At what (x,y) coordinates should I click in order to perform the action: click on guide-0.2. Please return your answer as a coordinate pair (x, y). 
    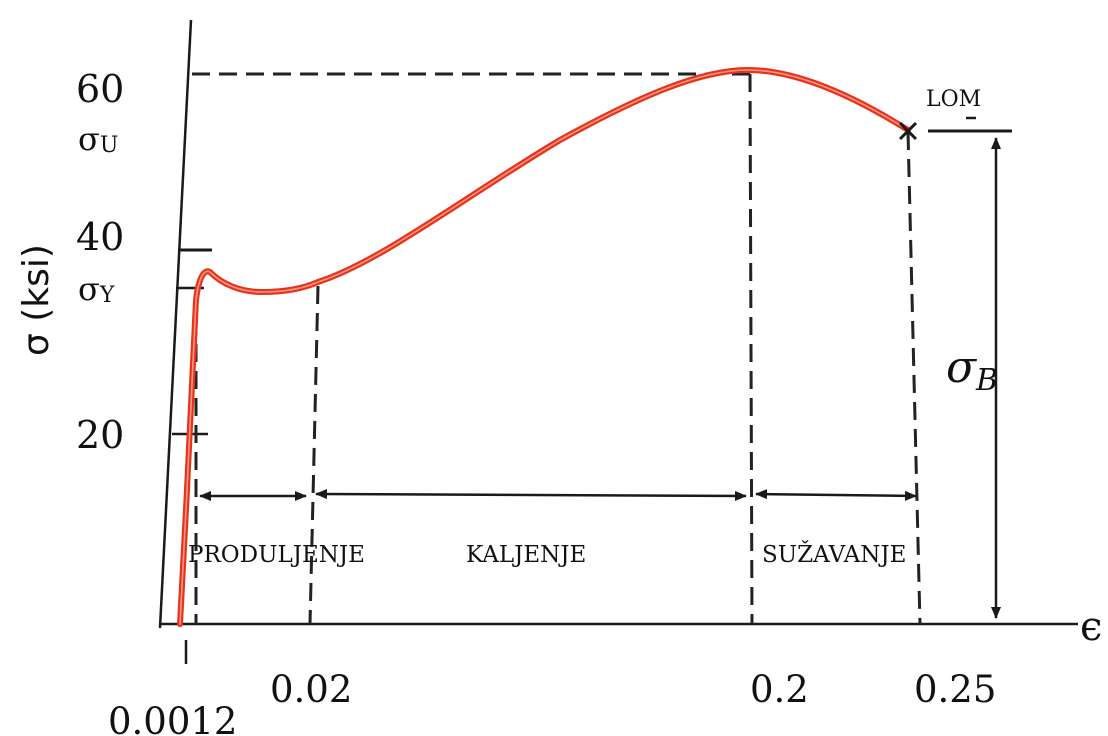
    Looking at the image, I should click on (751, 349).